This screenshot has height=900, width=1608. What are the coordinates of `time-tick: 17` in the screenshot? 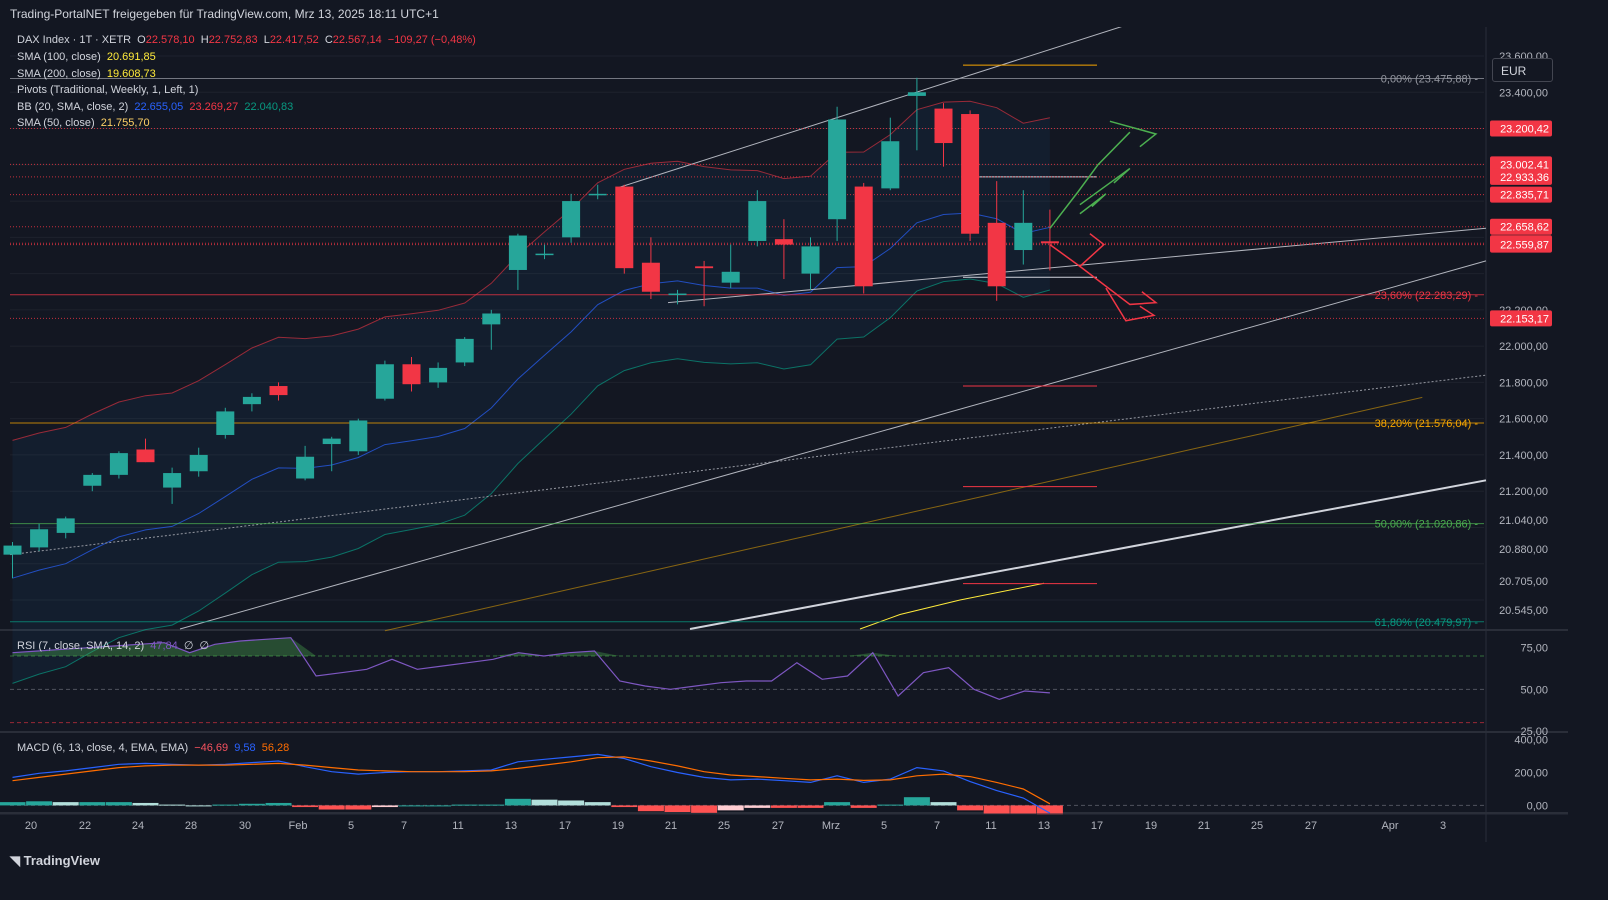 It's located at (565, 826).